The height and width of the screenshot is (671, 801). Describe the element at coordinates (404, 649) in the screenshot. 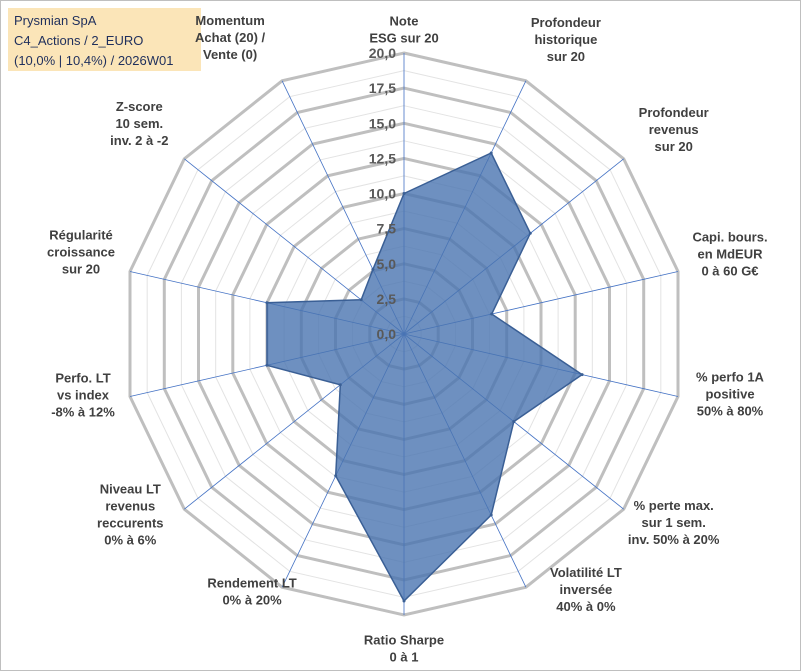

I see `axis-label: Ratio Sharpe 0 à 1` at that location.